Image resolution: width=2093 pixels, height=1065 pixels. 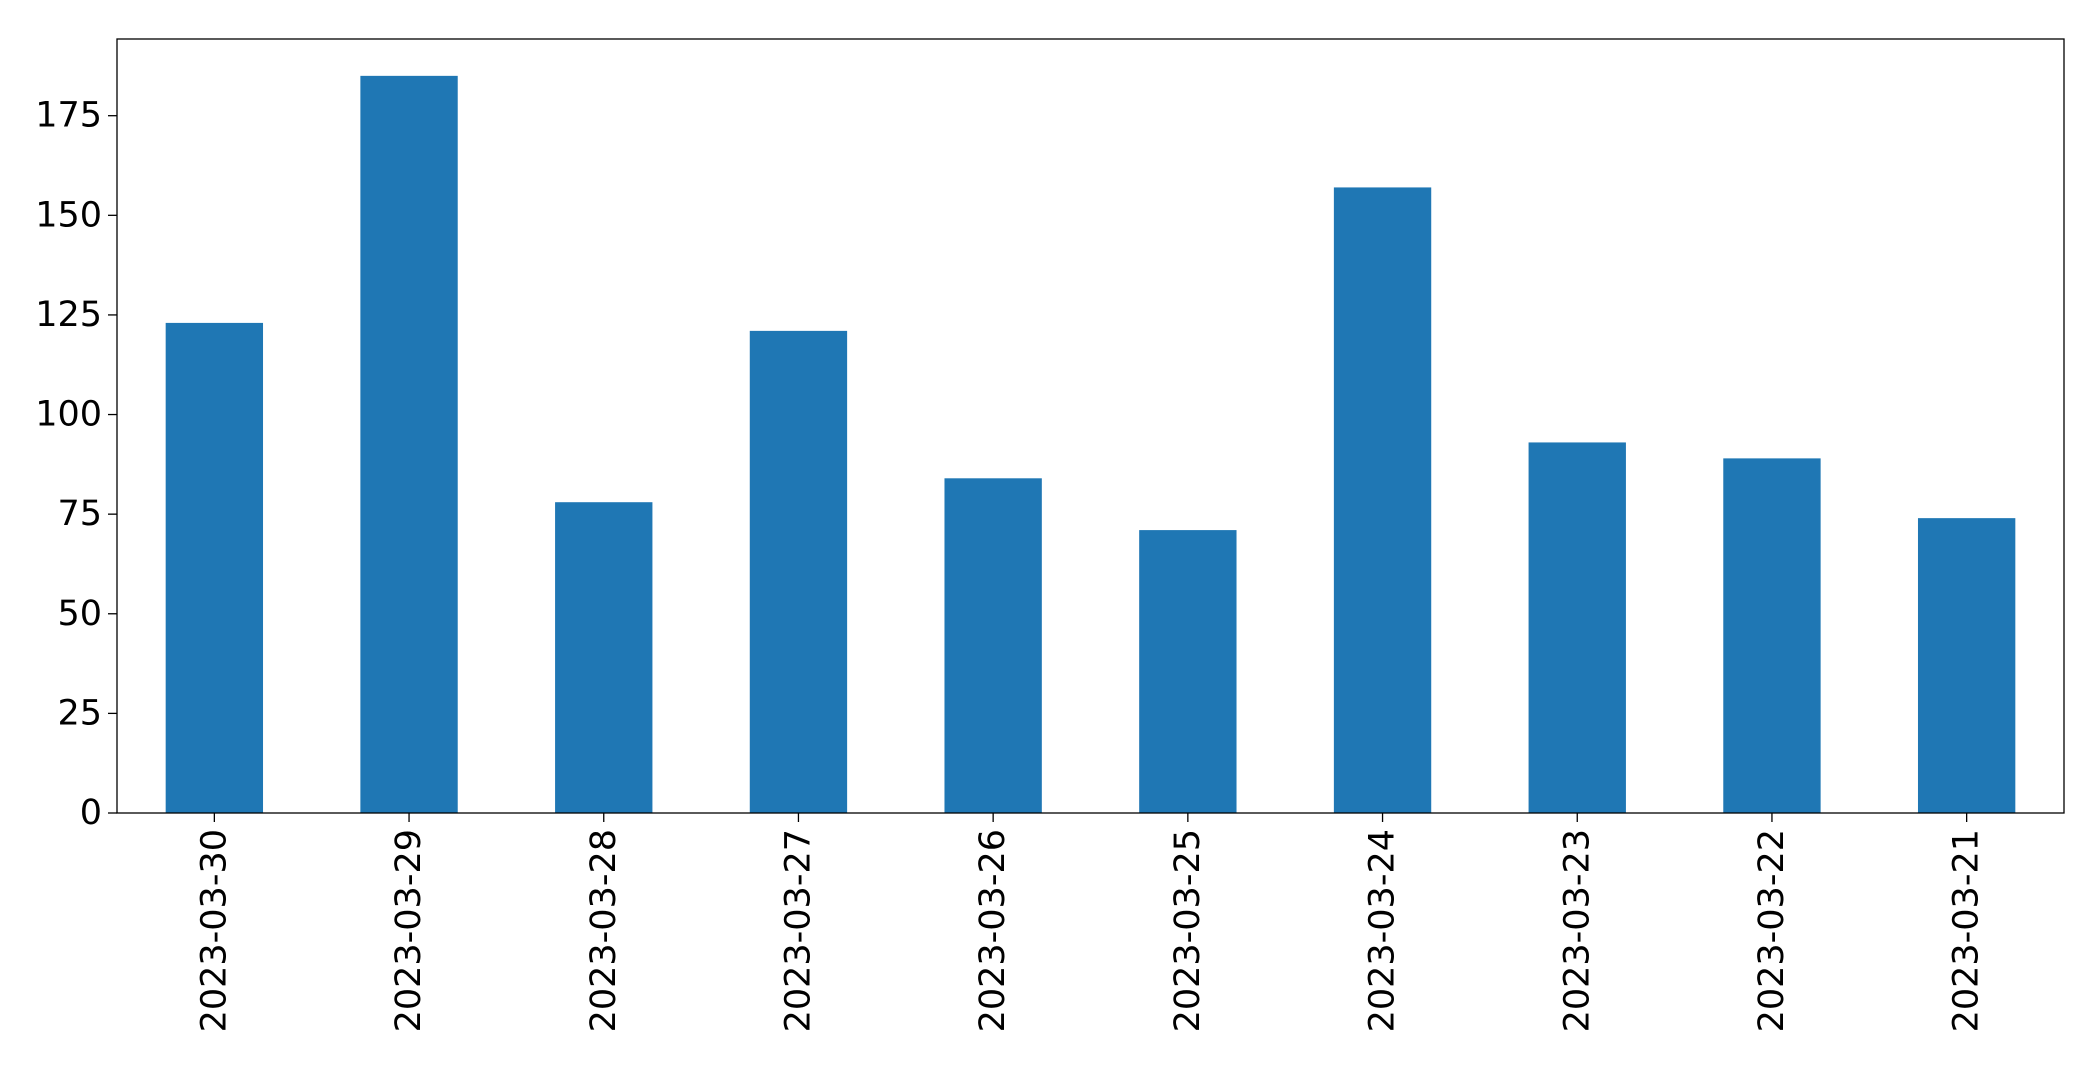 I want to click on y-tick-label: 125, so click(x=68, y=315).